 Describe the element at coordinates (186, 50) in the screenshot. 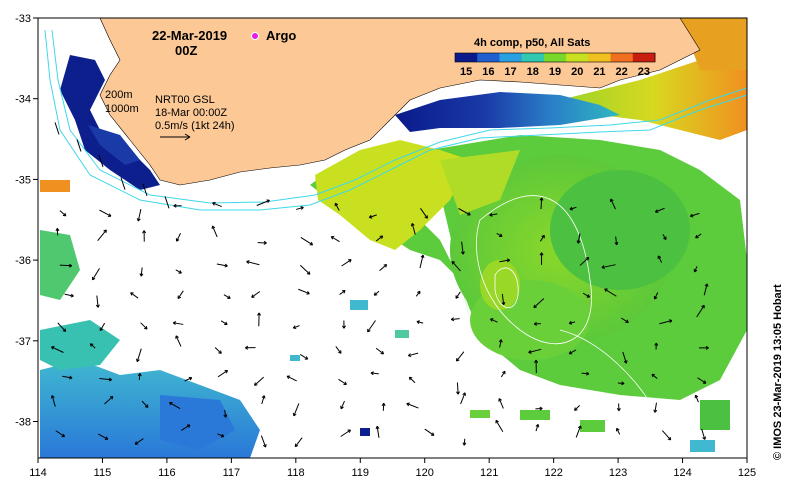

I see `time-label: 00Z` at that location.